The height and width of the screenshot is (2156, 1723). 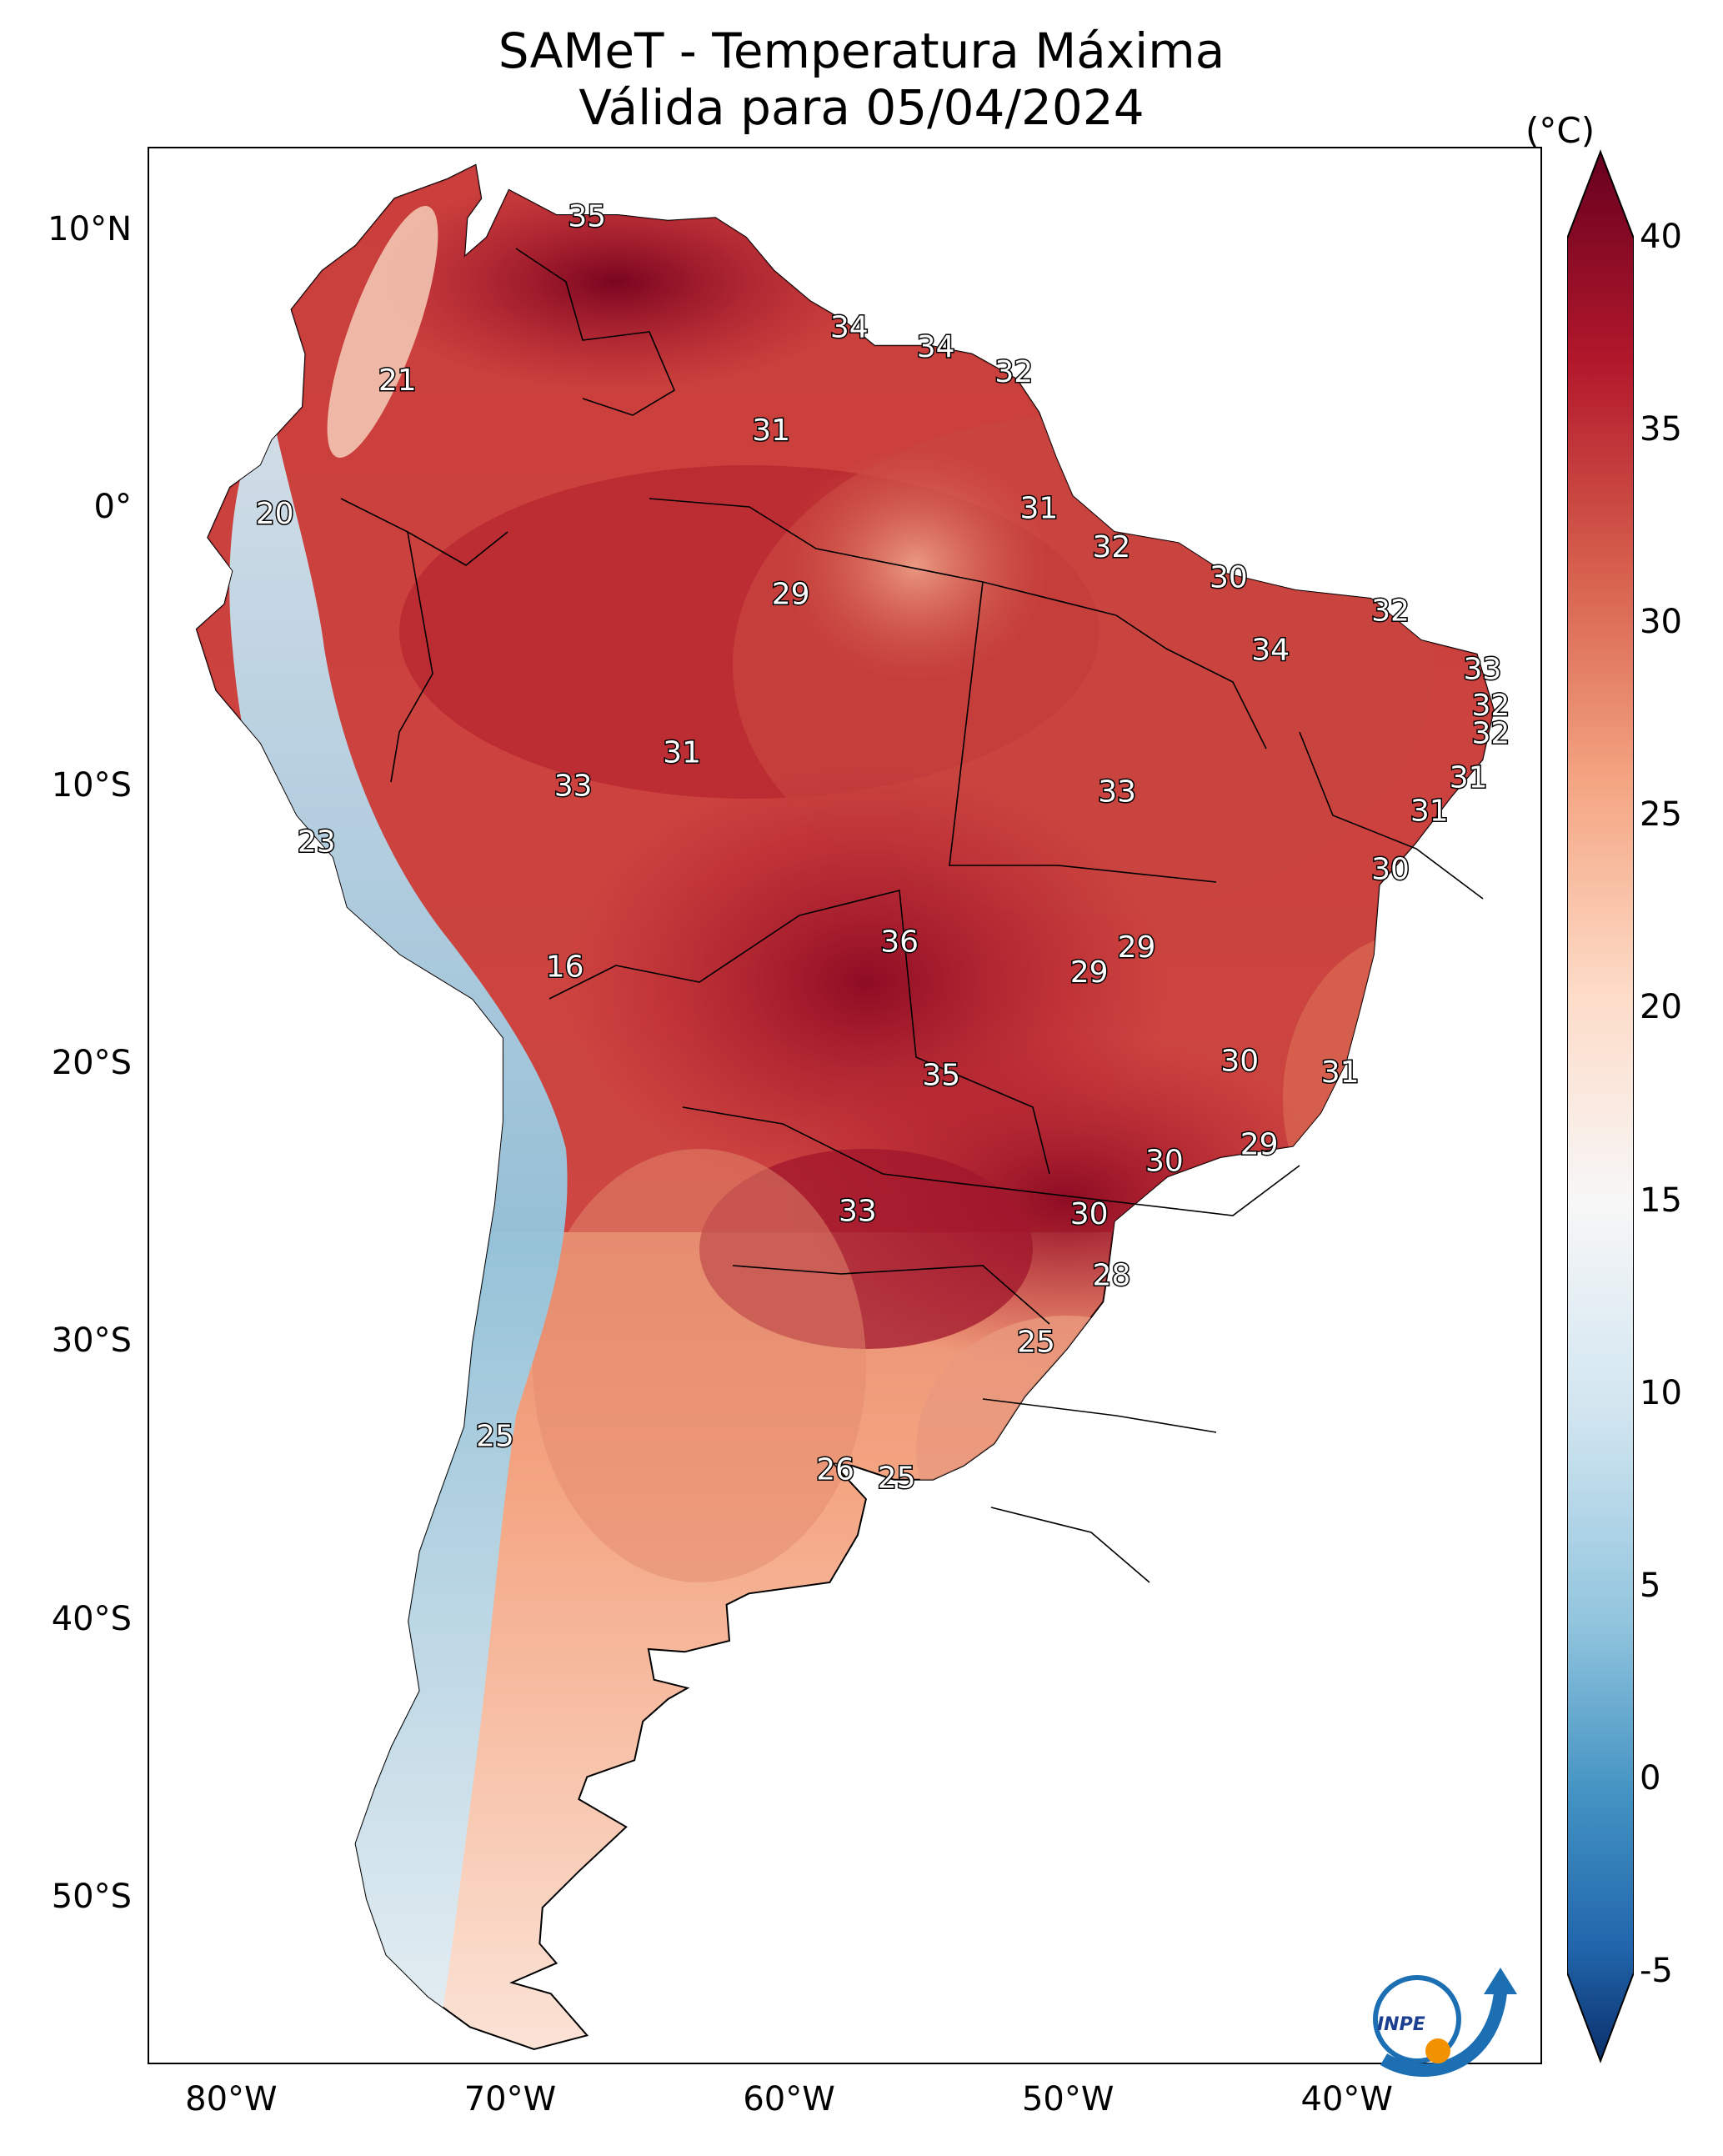 What do you see at coordinates (565, 967) in the screenshot?
I see `city-temp-label: 16` at bounding box center [565, 967].